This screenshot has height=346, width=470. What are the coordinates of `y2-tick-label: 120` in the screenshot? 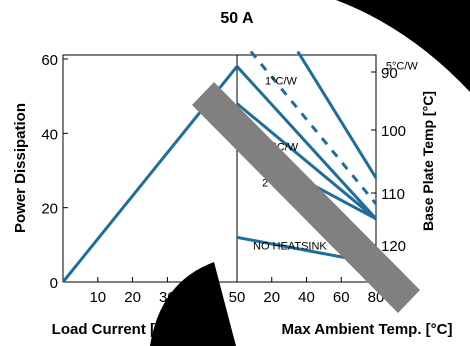 It's located at (393, 246).